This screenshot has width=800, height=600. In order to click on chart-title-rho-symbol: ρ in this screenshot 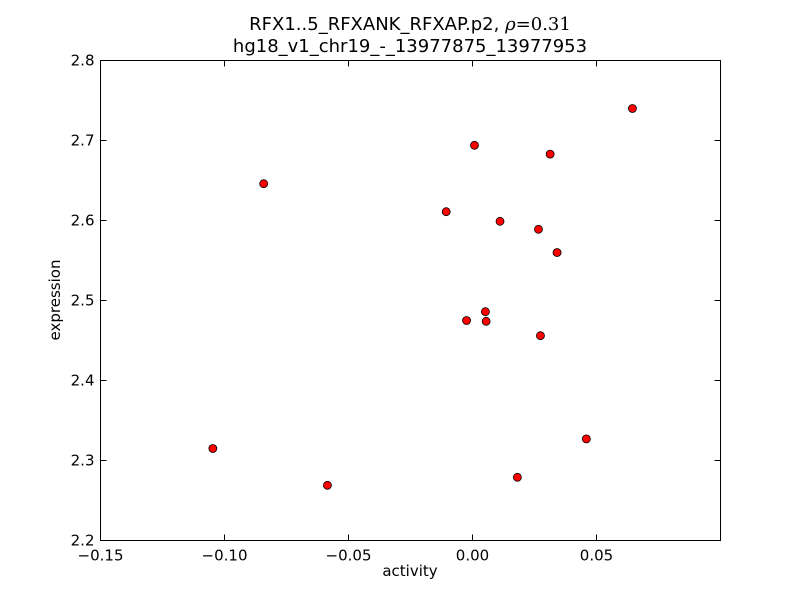, I will do `click(510, 24)`.